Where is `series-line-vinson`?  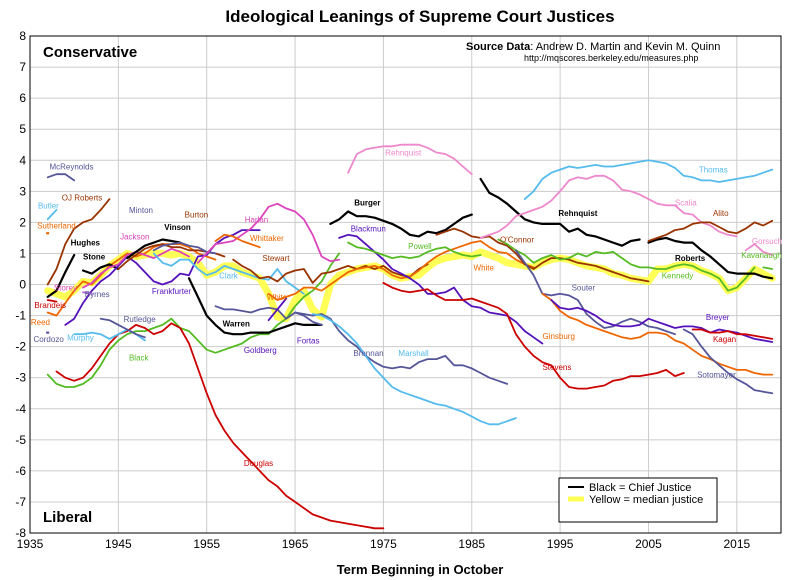
series-line-vinson is located at coordinates (154, 249).